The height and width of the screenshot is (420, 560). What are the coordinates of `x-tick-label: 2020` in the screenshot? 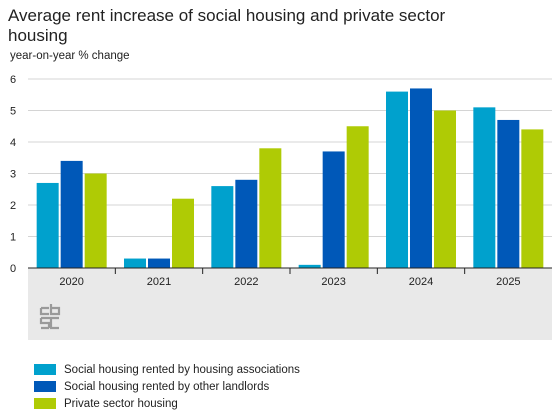 It's located at (71, 282).